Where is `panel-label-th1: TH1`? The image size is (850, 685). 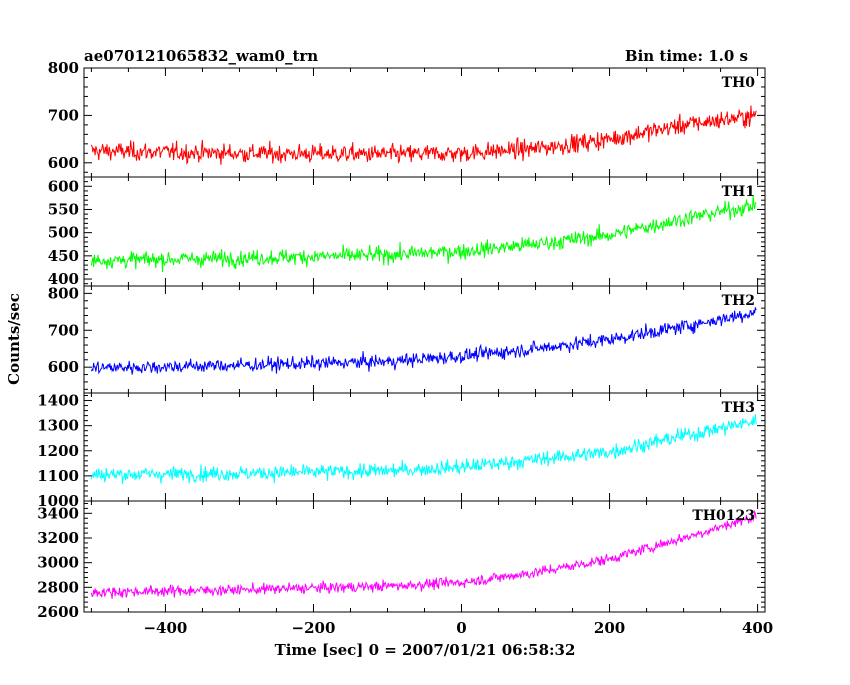 panel-label-th1: TH1 is located at coordinates (738, 192).